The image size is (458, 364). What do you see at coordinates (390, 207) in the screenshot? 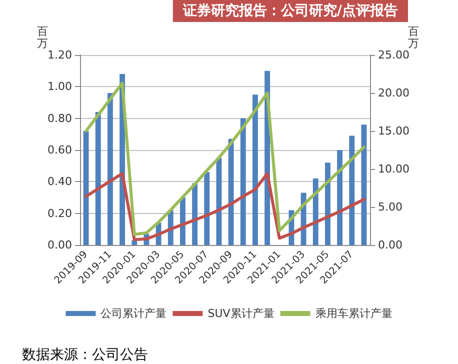
I see `y2-tick-label: 5.00` at bounding box center [390, 207].